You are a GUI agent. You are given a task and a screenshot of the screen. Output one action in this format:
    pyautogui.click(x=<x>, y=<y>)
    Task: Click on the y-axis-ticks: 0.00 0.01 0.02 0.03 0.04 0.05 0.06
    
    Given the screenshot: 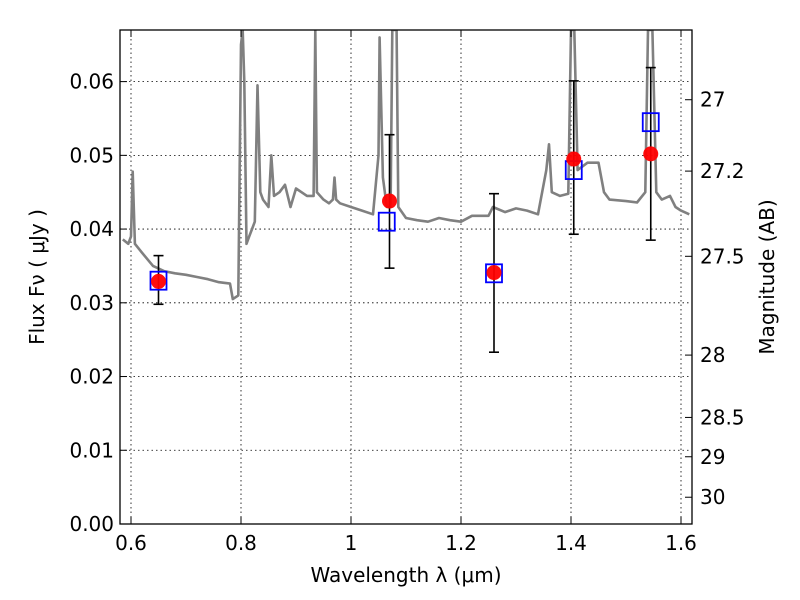 What is the action you would take?
    pyautogui.click(x=98, y=303)
    